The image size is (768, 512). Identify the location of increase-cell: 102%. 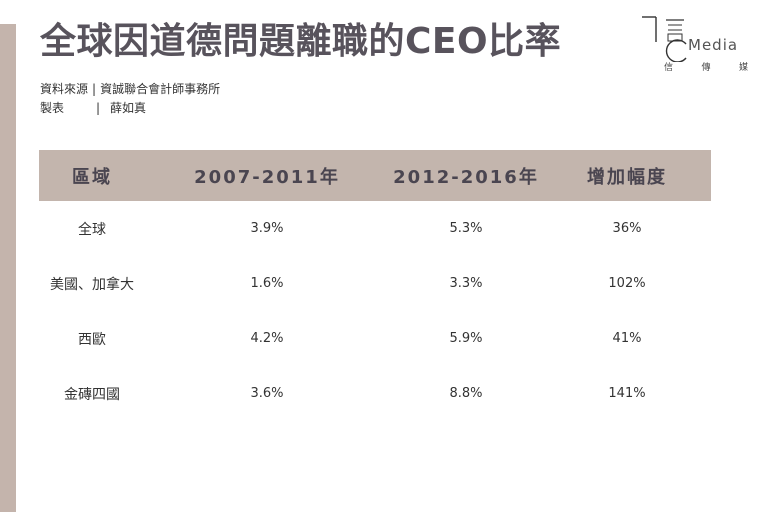
(627, 283).